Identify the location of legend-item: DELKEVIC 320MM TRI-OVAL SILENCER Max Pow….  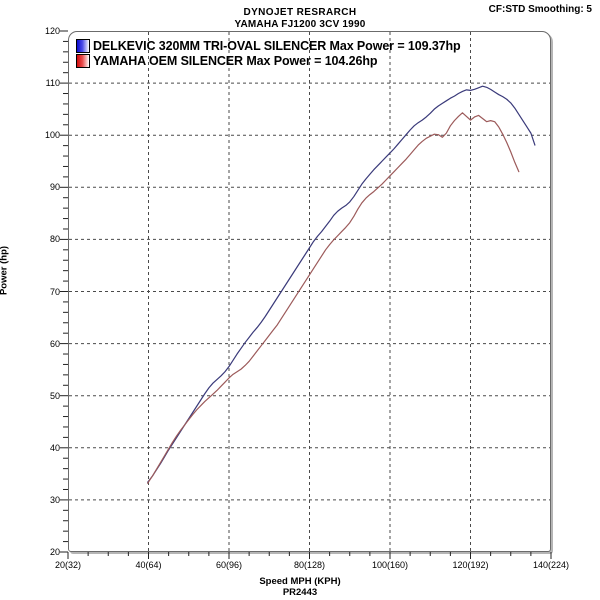
(268, 45).